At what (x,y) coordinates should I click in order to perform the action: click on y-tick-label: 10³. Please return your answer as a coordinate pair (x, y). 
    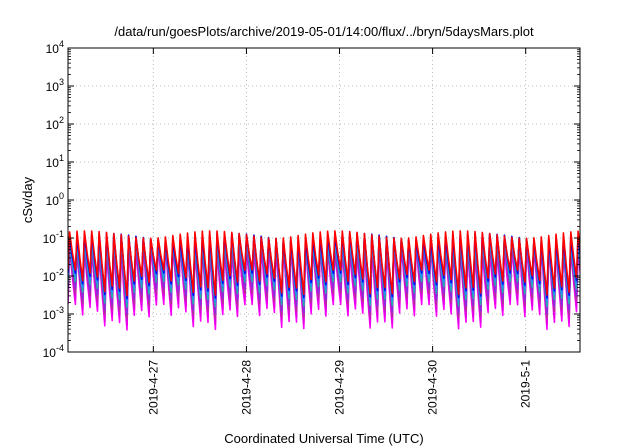
    Looking at the image, I should click on (55, 85).